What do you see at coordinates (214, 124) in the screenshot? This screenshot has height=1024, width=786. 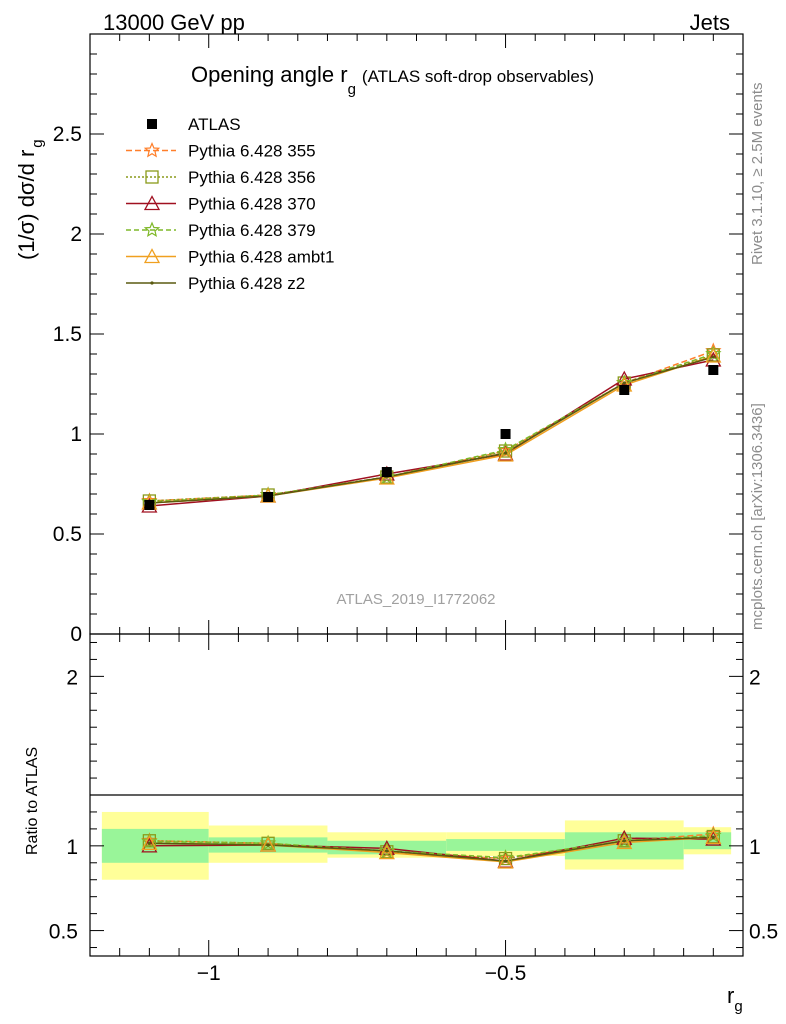 I see `legend-label-atlas: ATLAS` at bounding box center [214, 124].